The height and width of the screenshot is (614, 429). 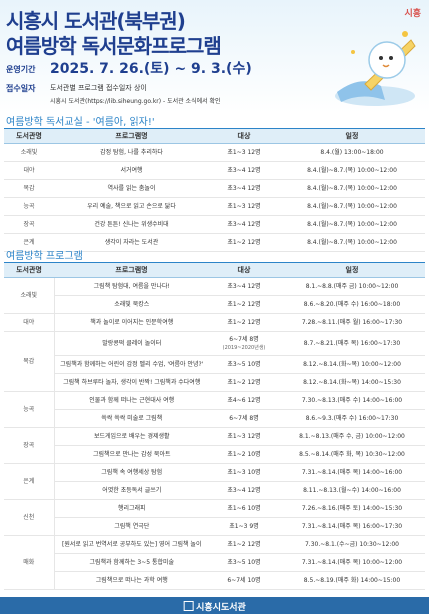 I want to click on cell-program: 건강 튼튼! 신나는 위생수비대, so click(x=131, y=224).